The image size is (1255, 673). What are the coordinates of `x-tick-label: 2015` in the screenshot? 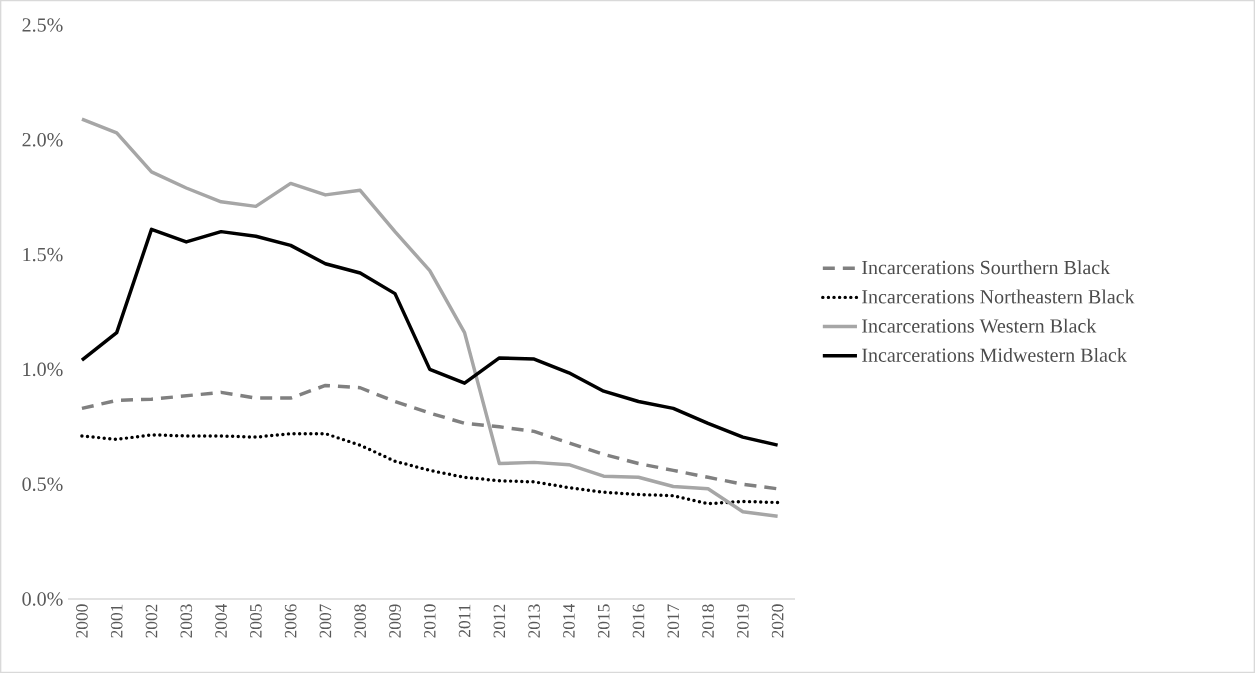 It's located at (603, 621).